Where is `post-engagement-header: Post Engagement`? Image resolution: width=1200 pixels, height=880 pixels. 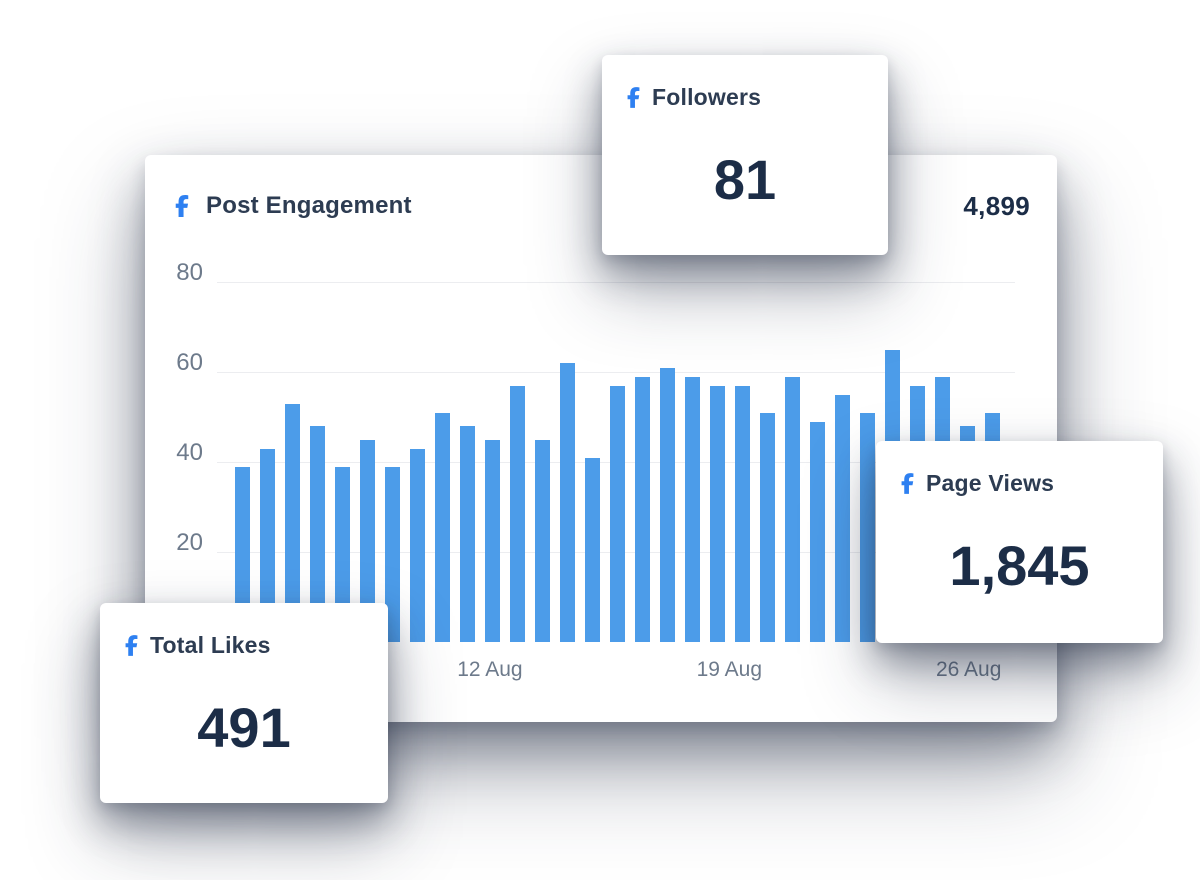
post-engagement-header: Post Engagement is located at coordinates (293, 206).